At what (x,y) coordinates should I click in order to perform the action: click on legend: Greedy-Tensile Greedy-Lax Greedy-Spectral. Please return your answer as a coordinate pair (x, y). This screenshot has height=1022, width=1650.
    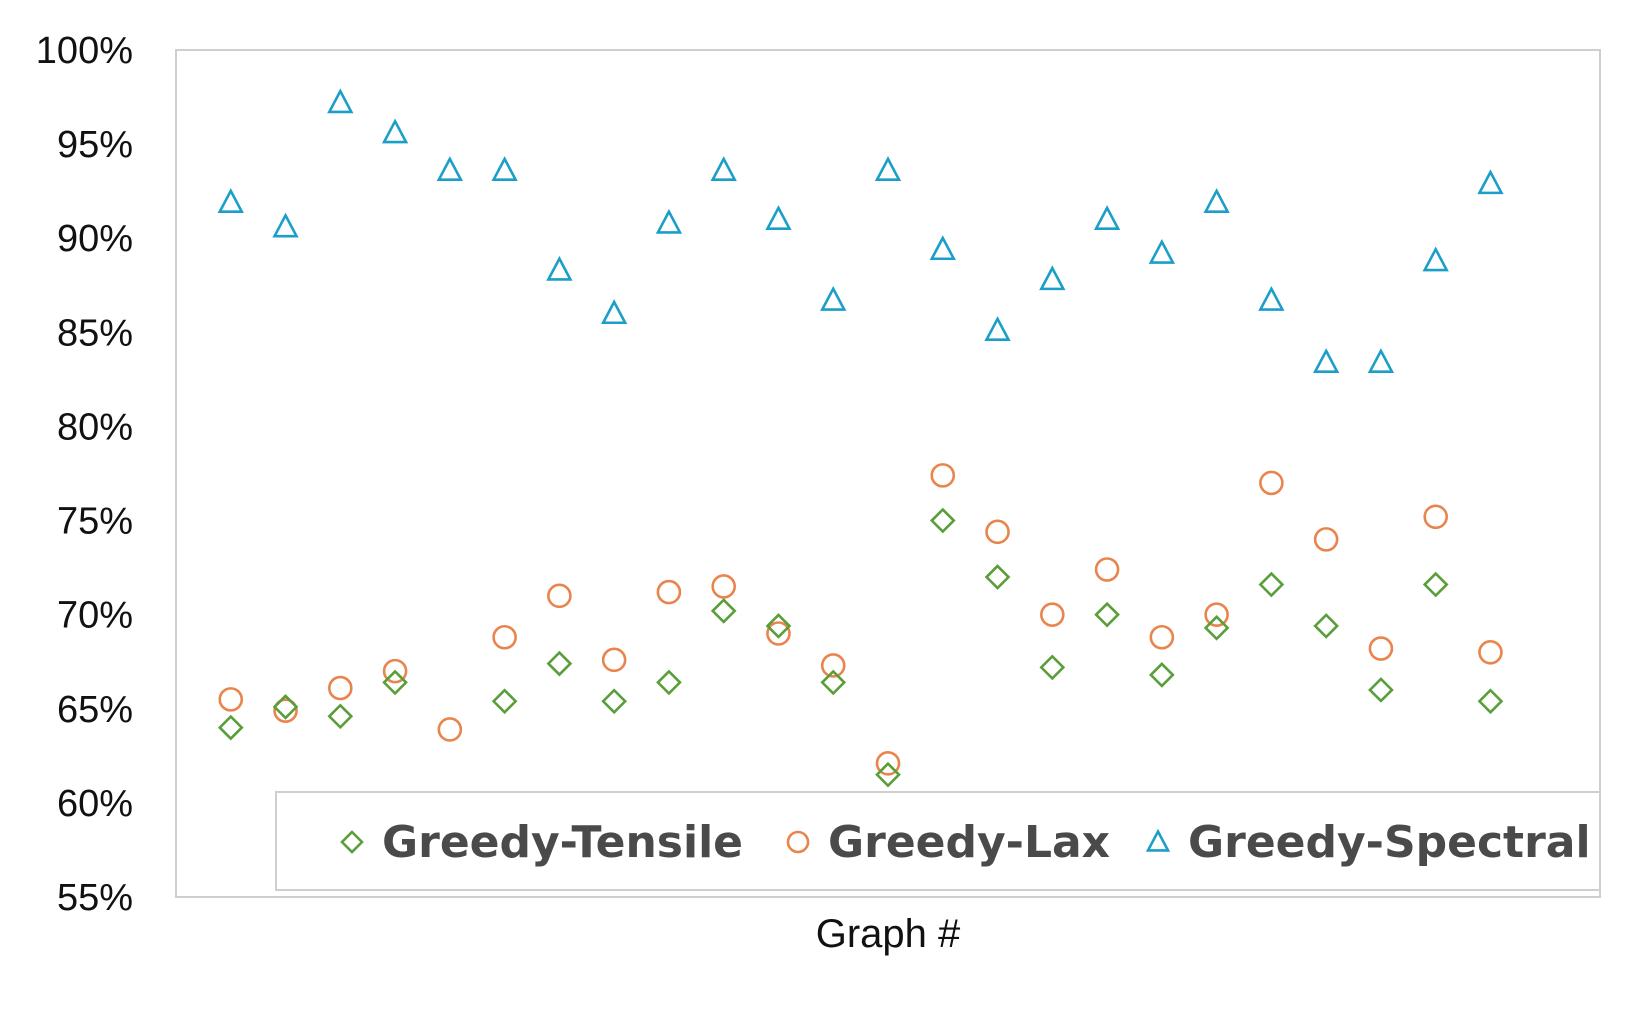
    Looking at the image, I should click on (938, 841).